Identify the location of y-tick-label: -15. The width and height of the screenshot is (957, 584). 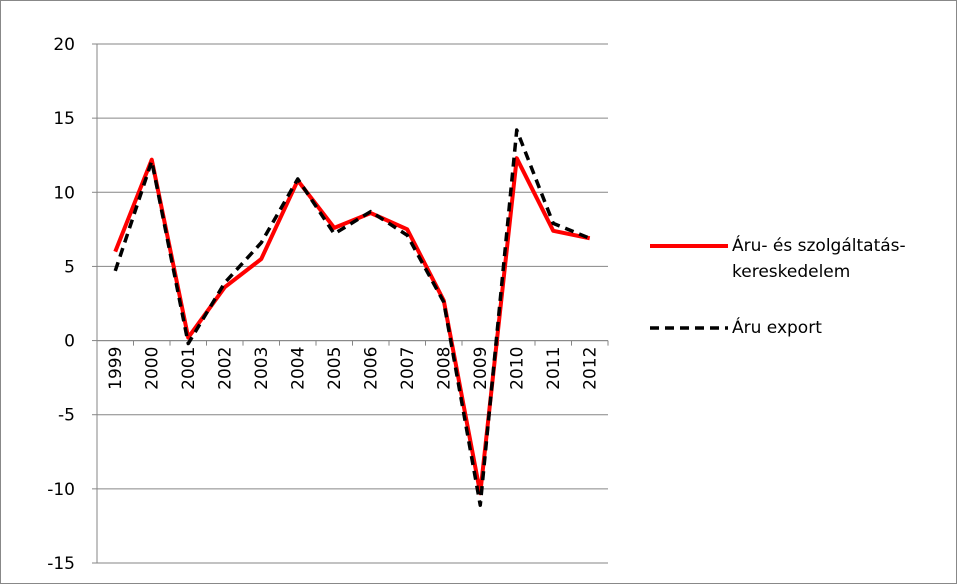
(61, 564).